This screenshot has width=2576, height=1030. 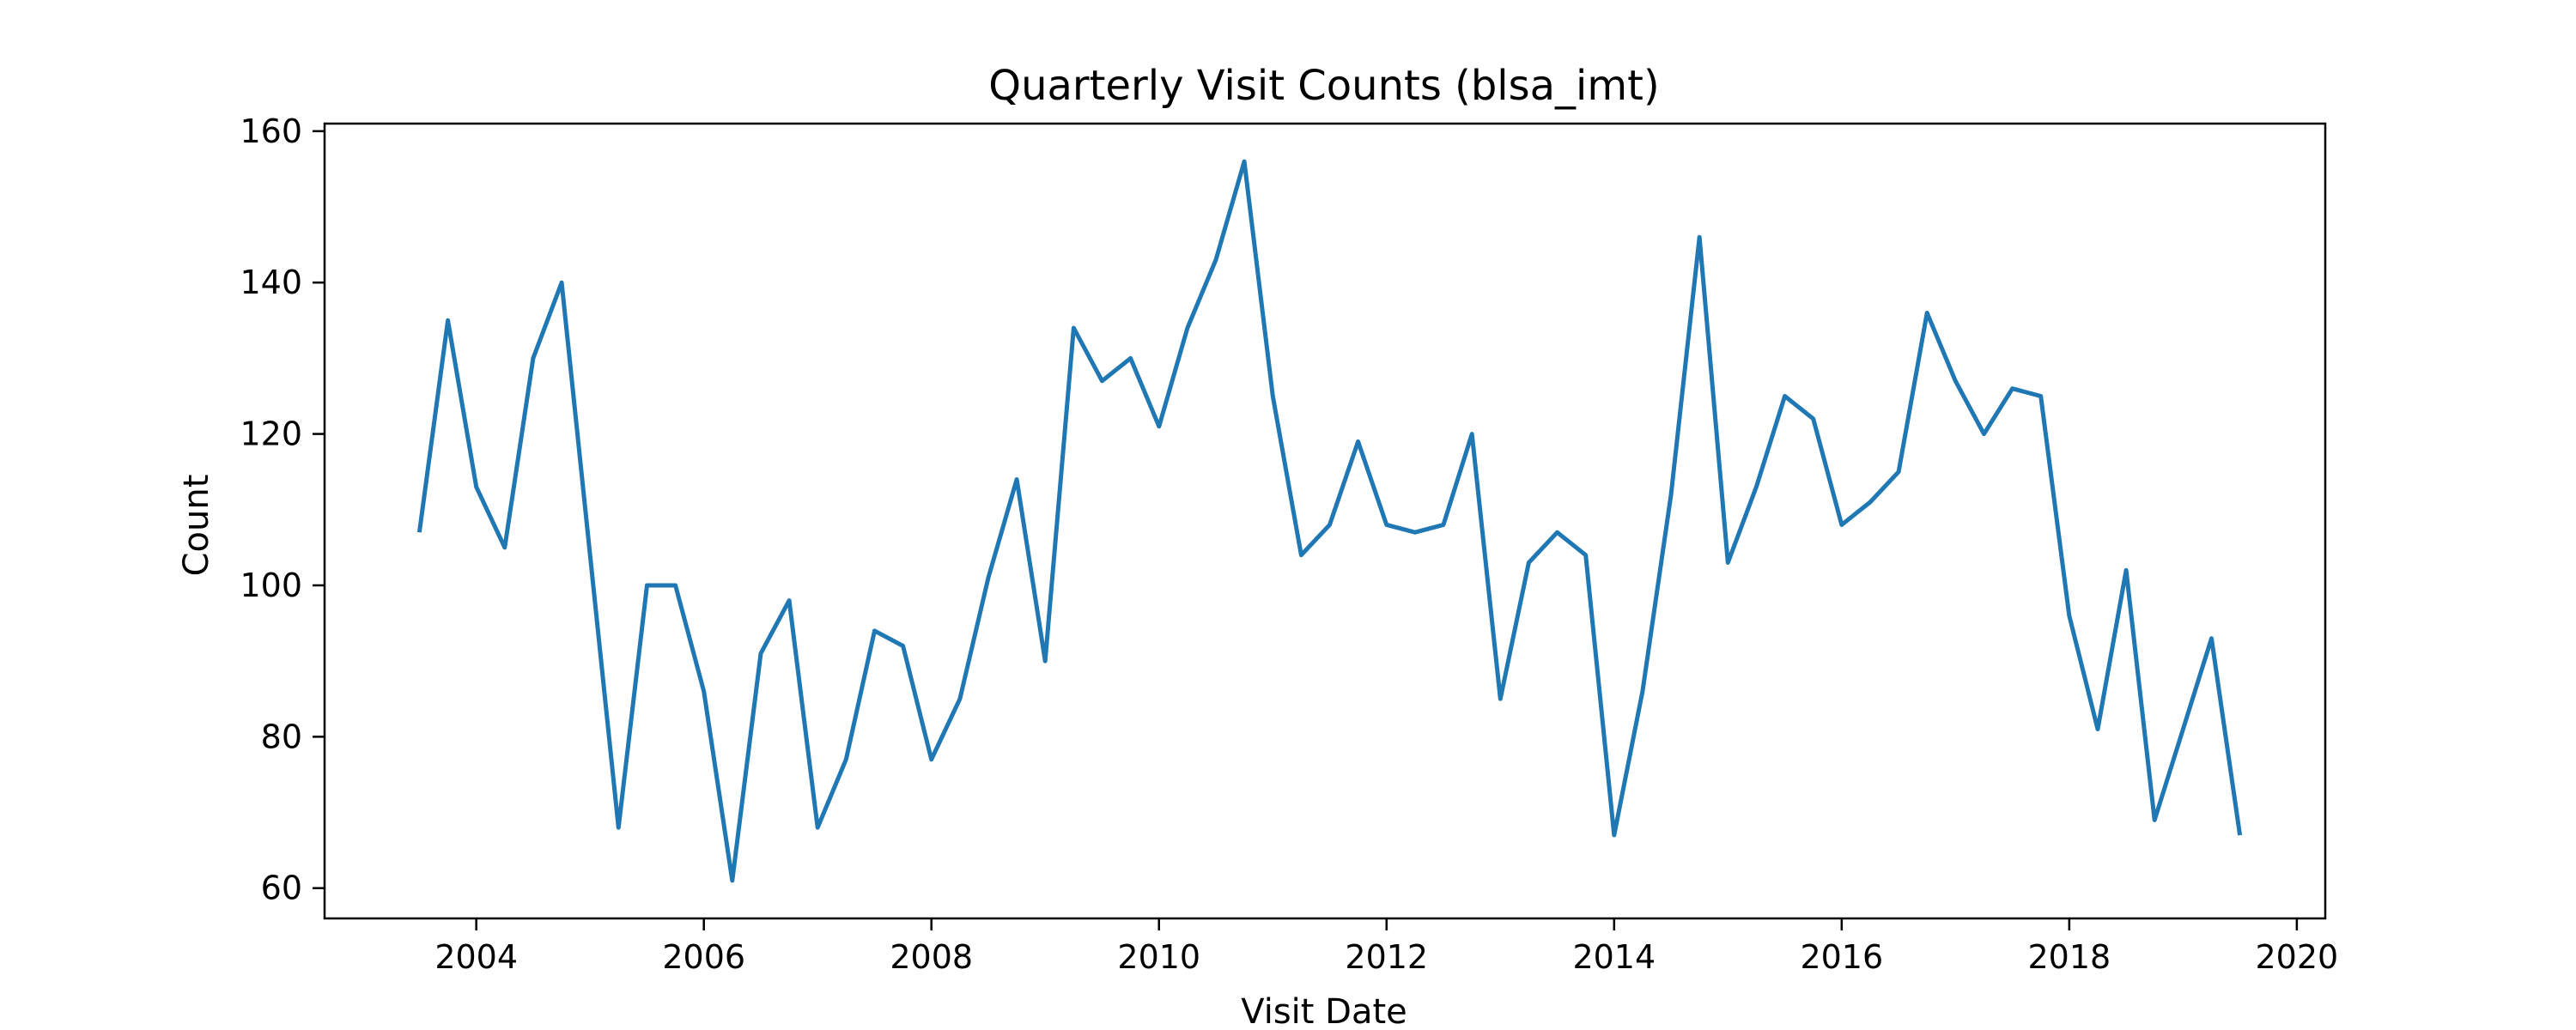 I want to click on x-axis-label: Visit Date, so click(x=1324, y=1011).